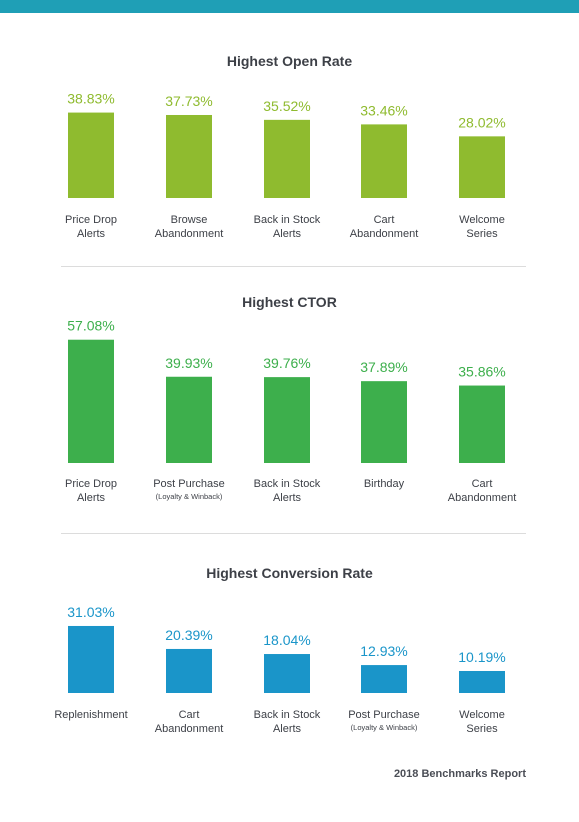  Describe the element at coordinates (383, 110) in the screenshot. I see `bar-value-label: 33.46%` at that location.